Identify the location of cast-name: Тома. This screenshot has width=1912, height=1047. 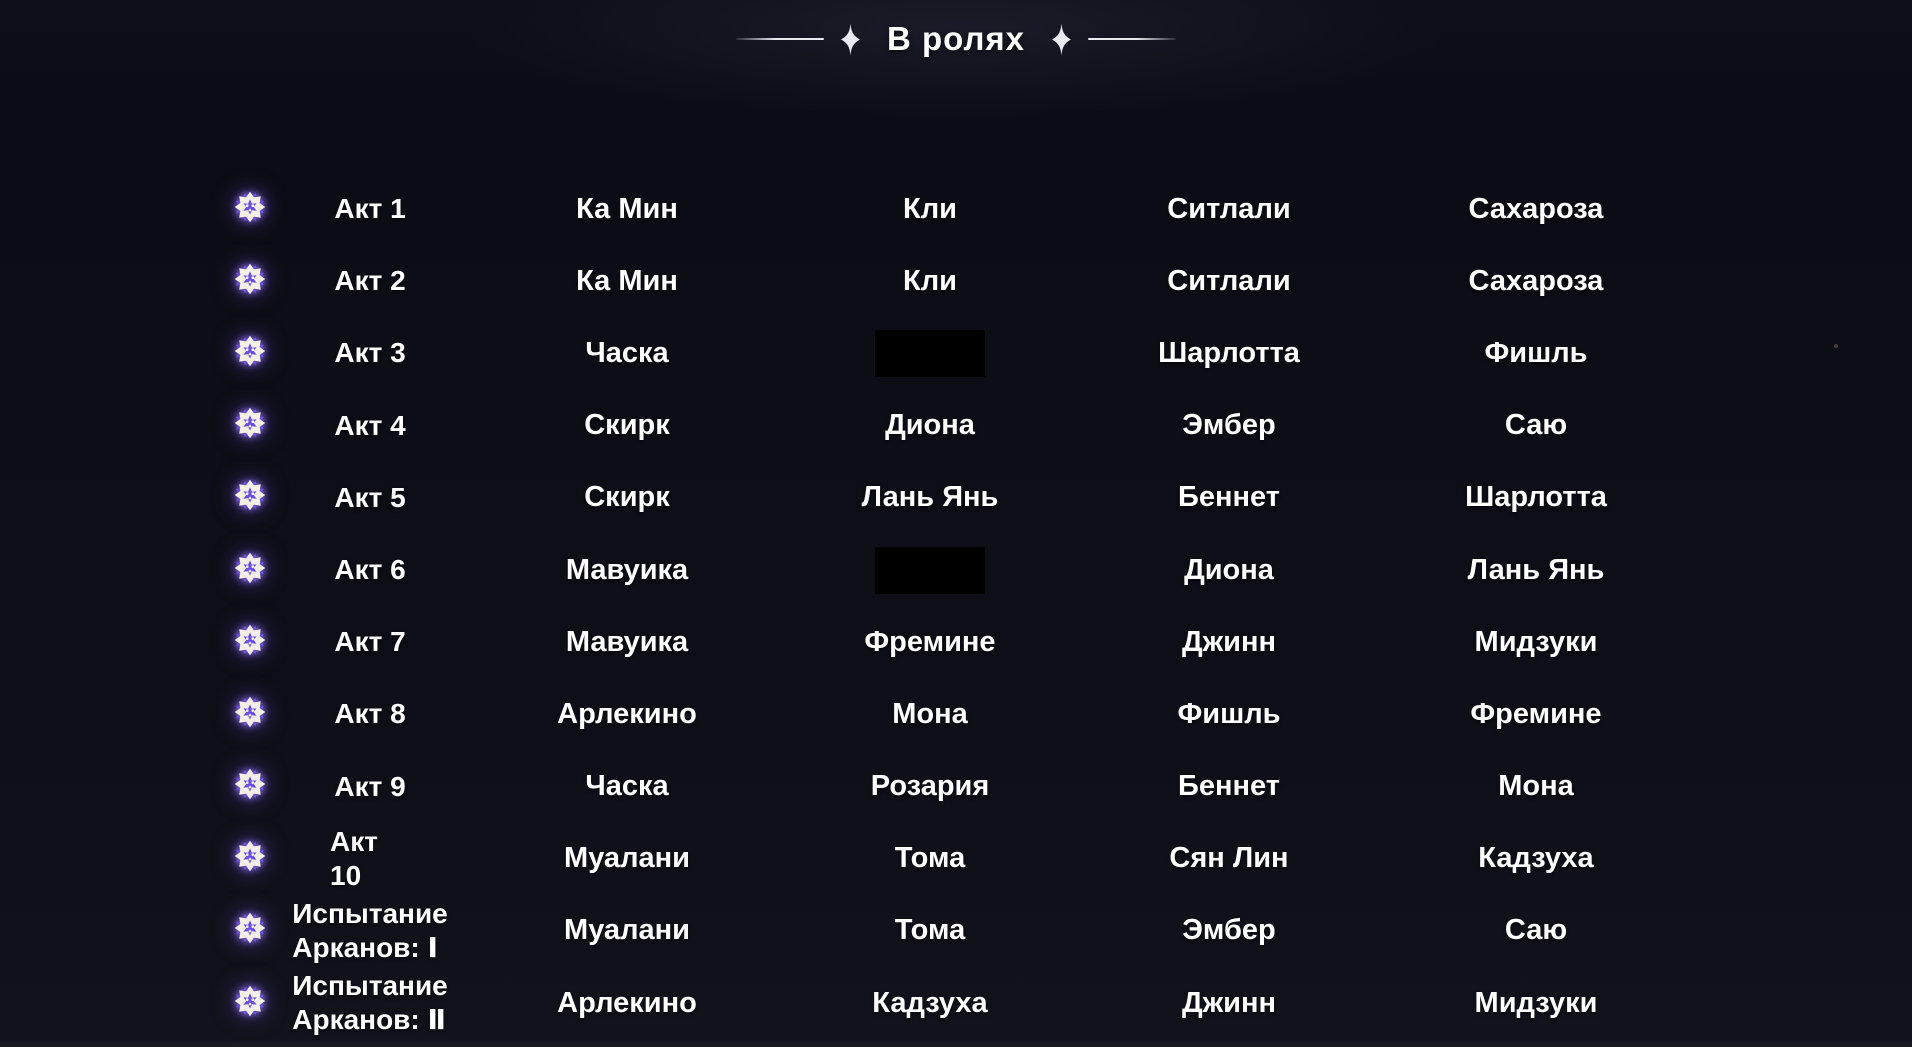
(930, 930).